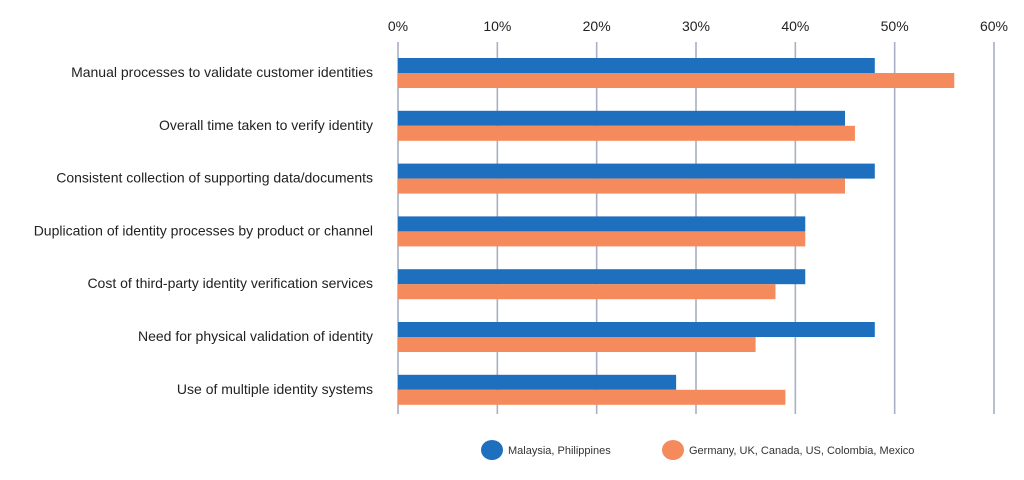 This screenshot has width=1024, height=480. What do you see at coordinates (255, 336) in the screenshot?
I see `category-label: Need for physical validation of identity` at bounding box center [255, 336].